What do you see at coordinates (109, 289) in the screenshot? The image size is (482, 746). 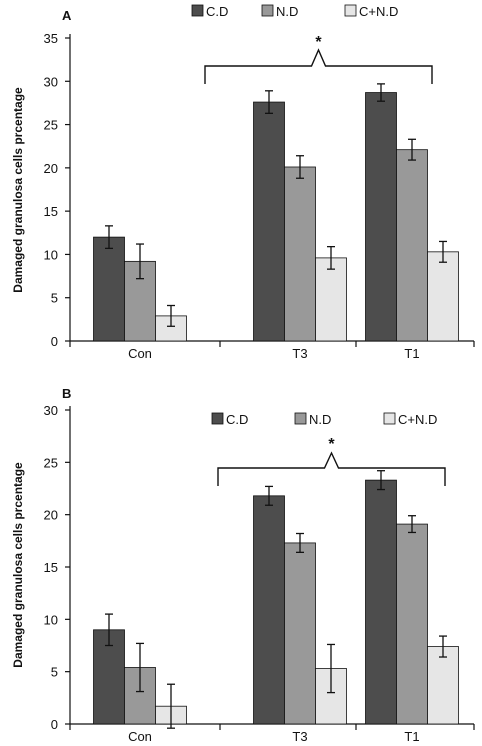 I see `bar-c-d-con` at bounding box center [109, 289].